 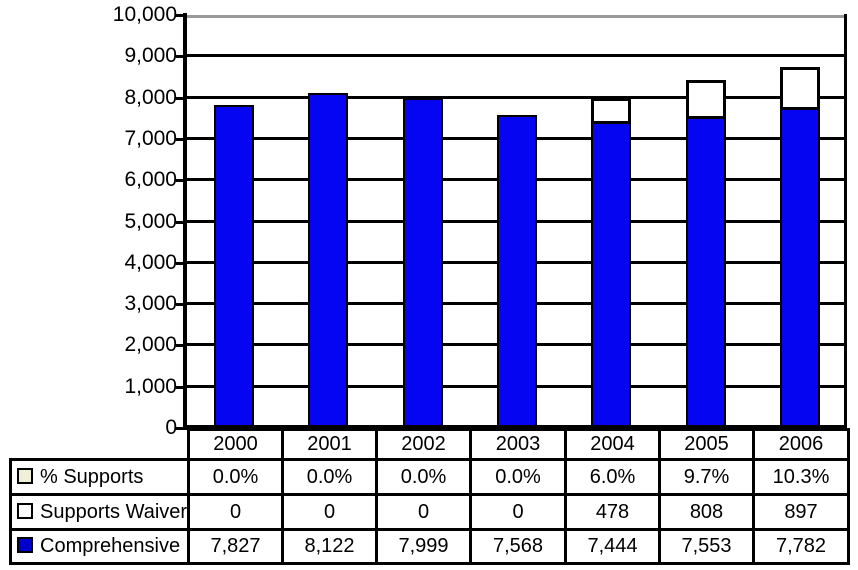 I want to click on y-axis-tick-label: 3,000, so click(x=150, y=304).